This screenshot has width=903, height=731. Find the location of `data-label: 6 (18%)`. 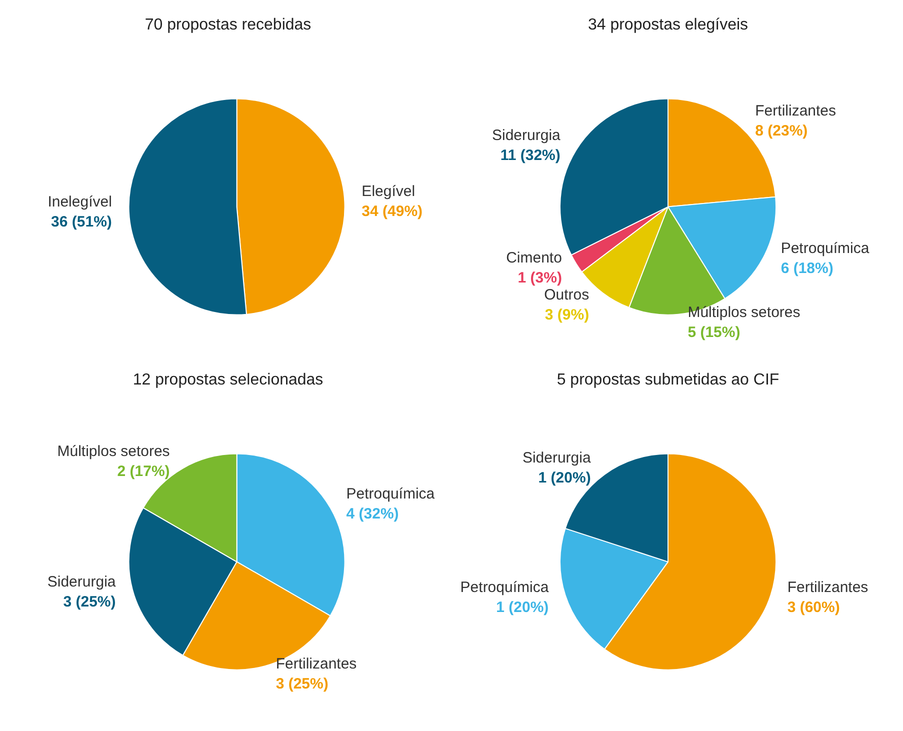

data-label: 6 (18%) is located at coordinates (807, 269).